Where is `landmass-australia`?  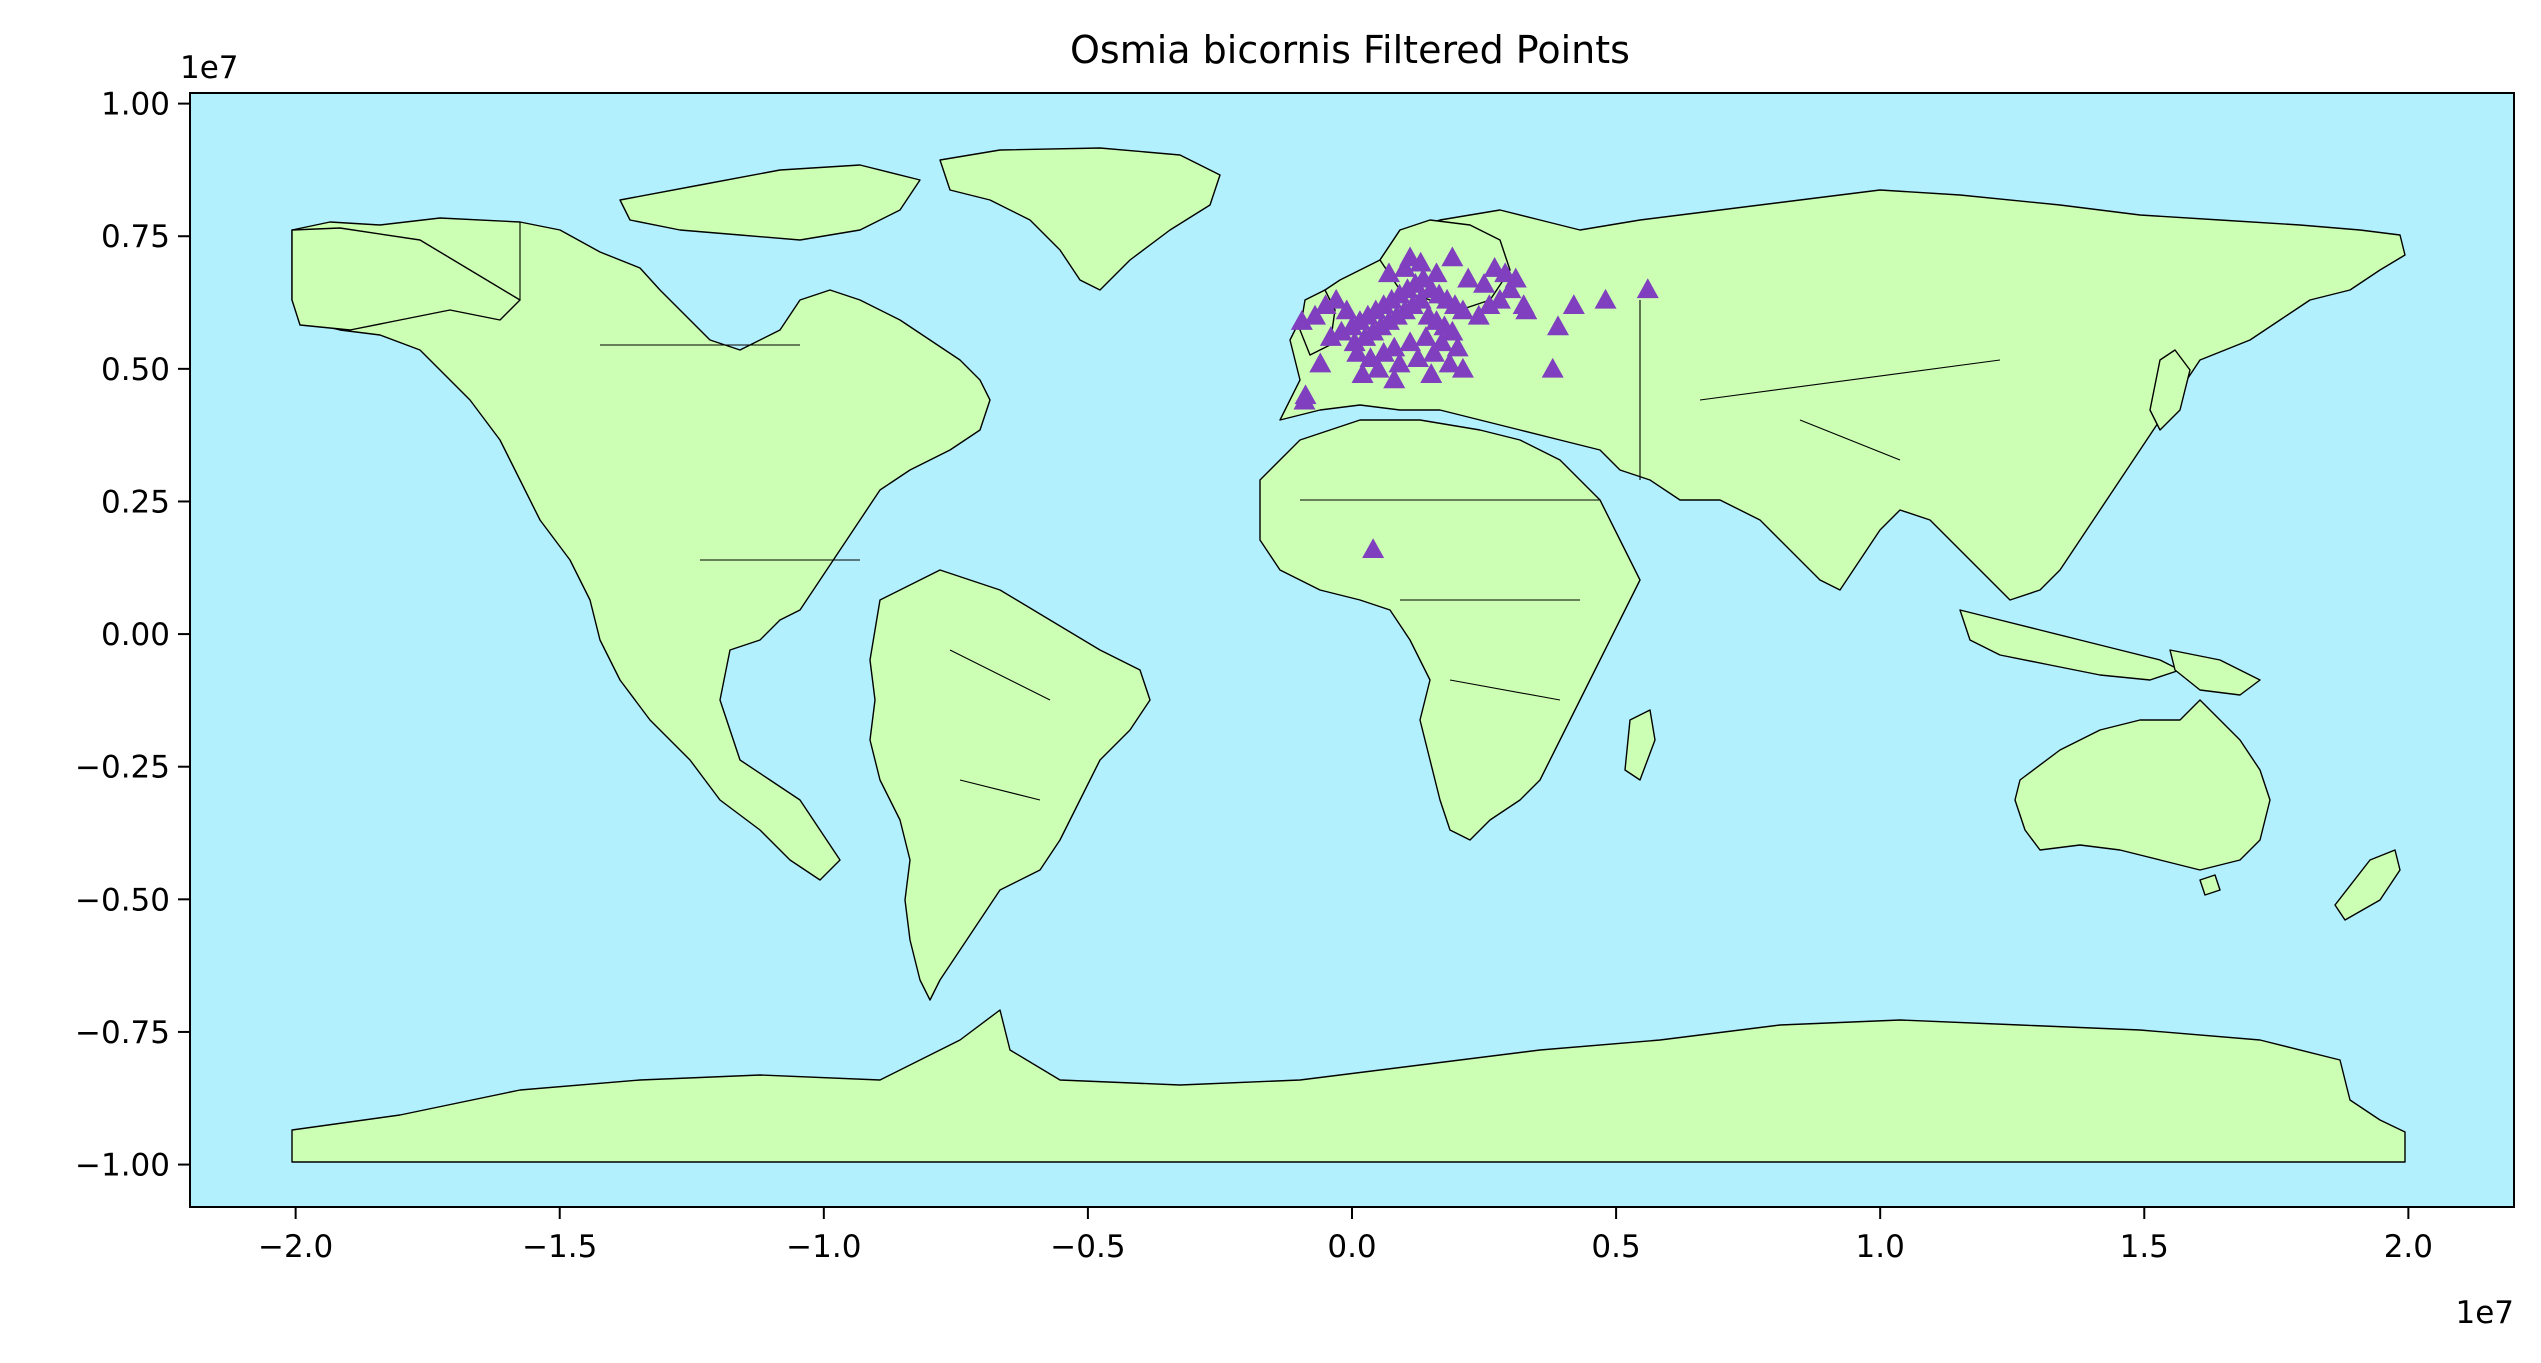
landmass-australia is located at coordinates (2142, 785).